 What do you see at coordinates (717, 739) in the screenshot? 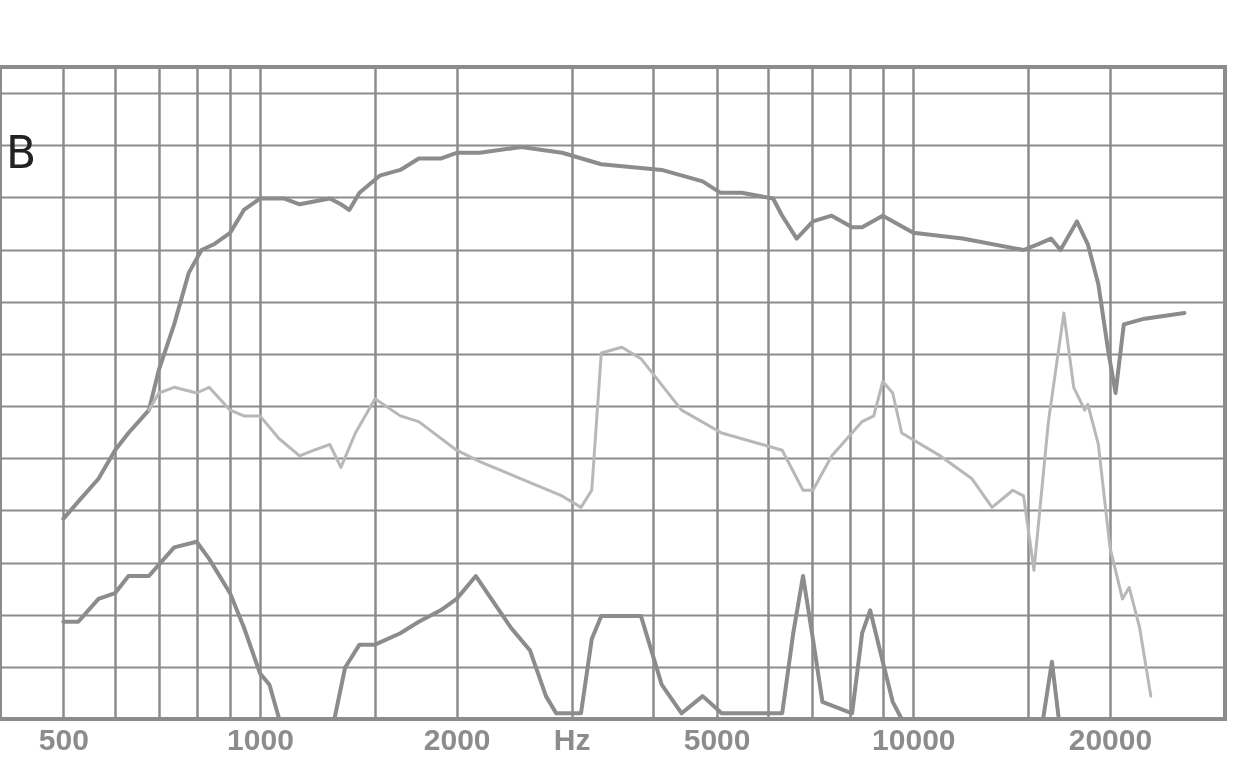
I see `x-tick-label: 5000` at bounding box center [717, 739].